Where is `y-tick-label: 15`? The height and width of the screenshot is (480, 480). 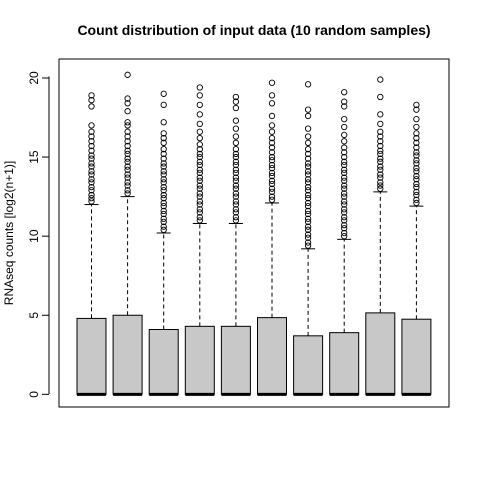
y-tick-label: 15 is located at coordinates (34, 157).